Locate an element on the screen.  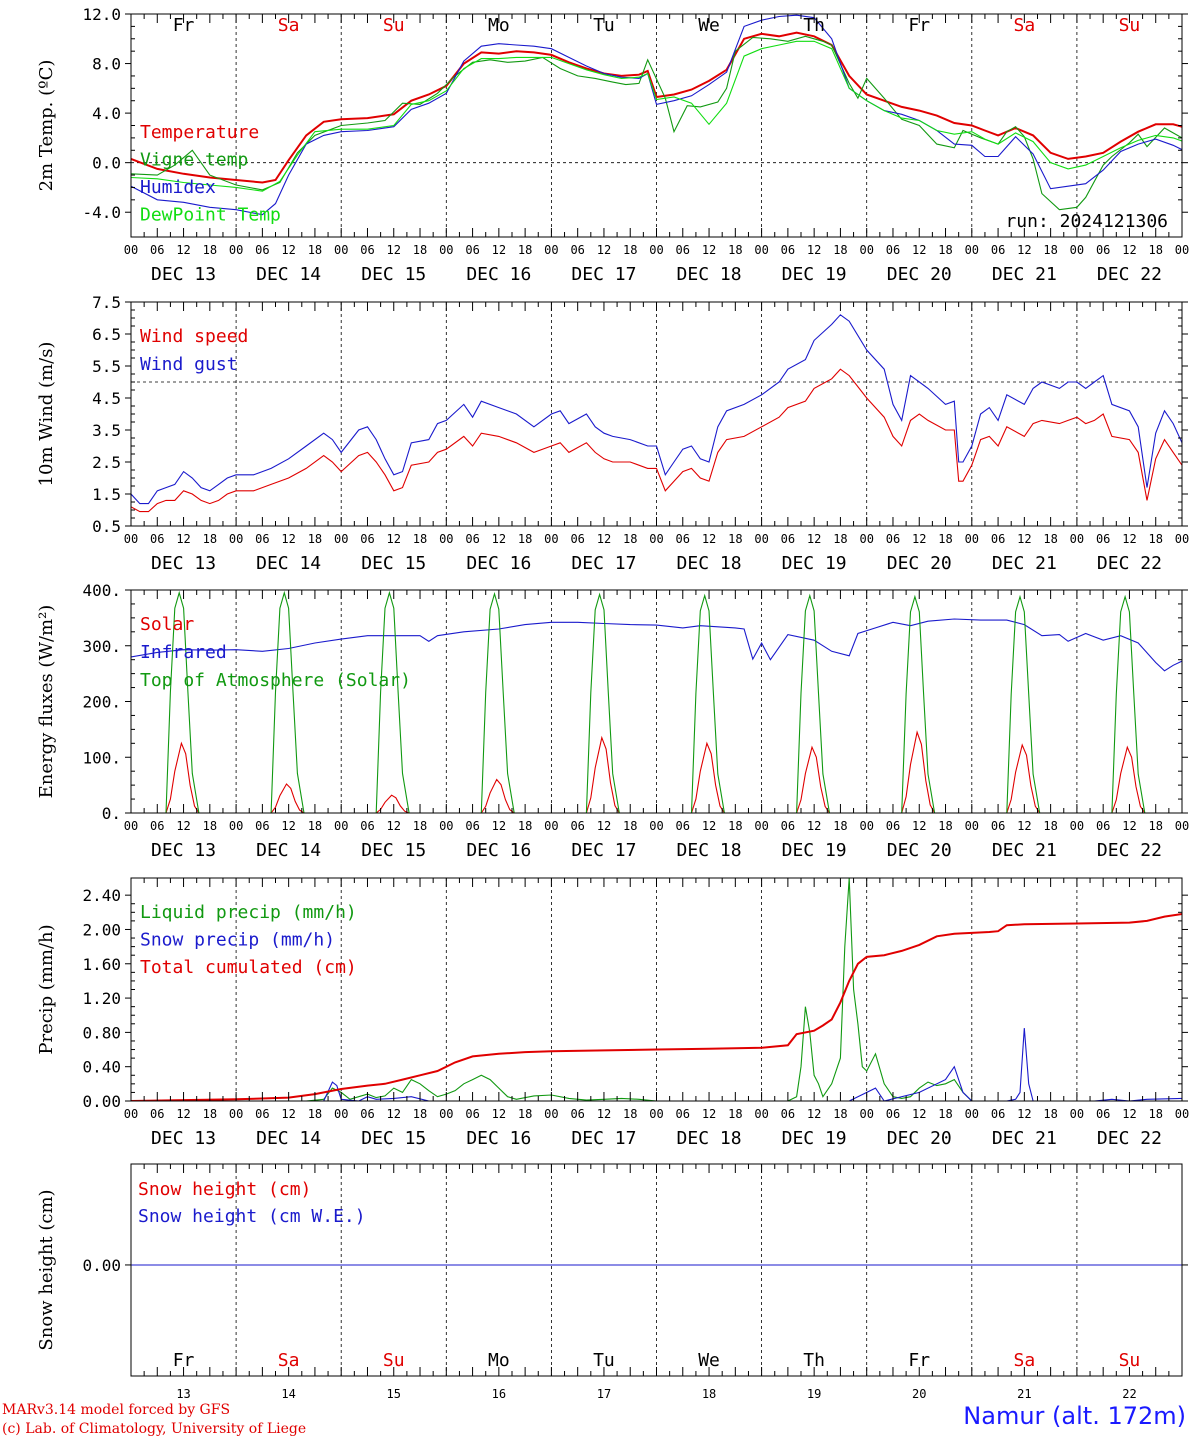
plot-frame is located at coordinates (656, 701).